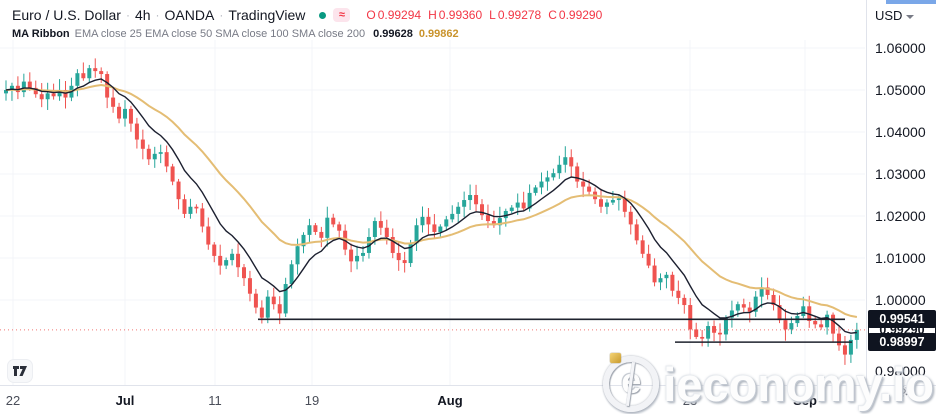 This screenshot has height=414, width=936. I want to click on price-tick-label: 1.06000, so click(900, 48).